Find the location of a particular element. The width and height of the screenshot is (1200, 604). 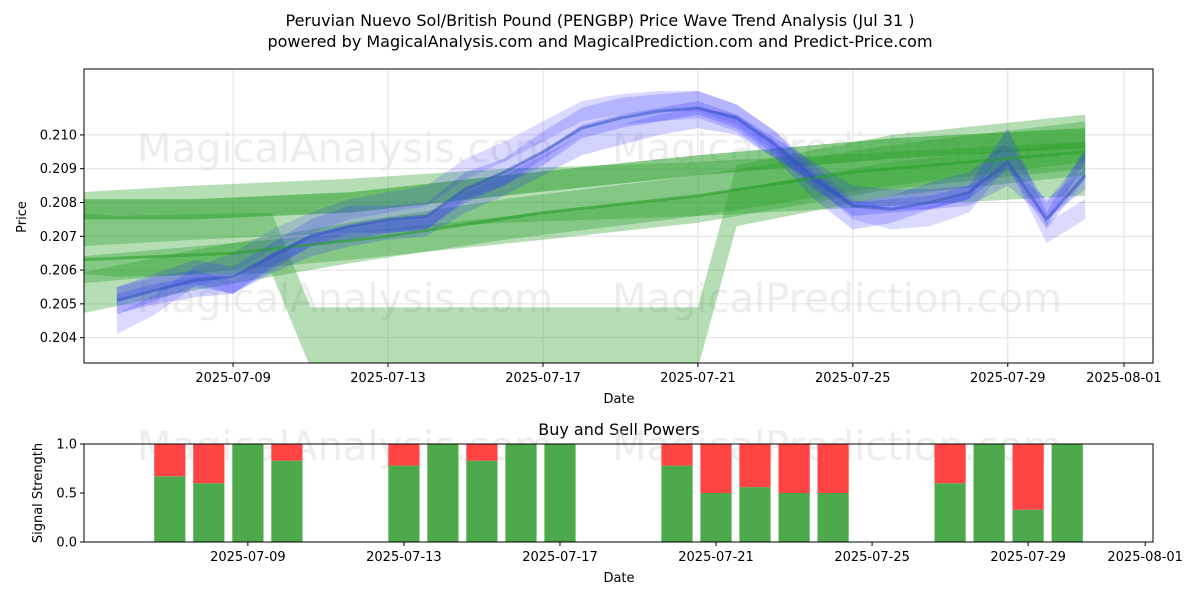

bar-x-tick-label: 2025-07-17 is located at coordinates (560, 557).